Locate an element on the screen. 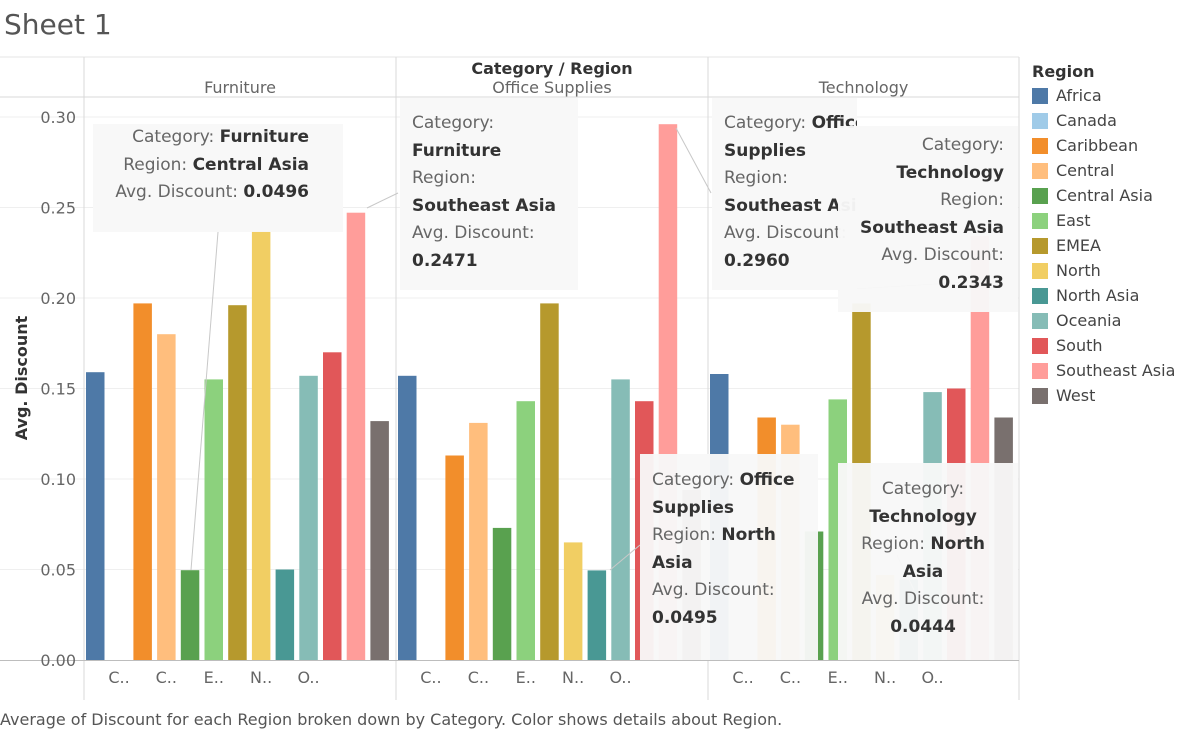 Image resolution: width=1190 pixels, height=735 pixels. sheet-title: Sheet 1 is located at coordinates (58, 24).